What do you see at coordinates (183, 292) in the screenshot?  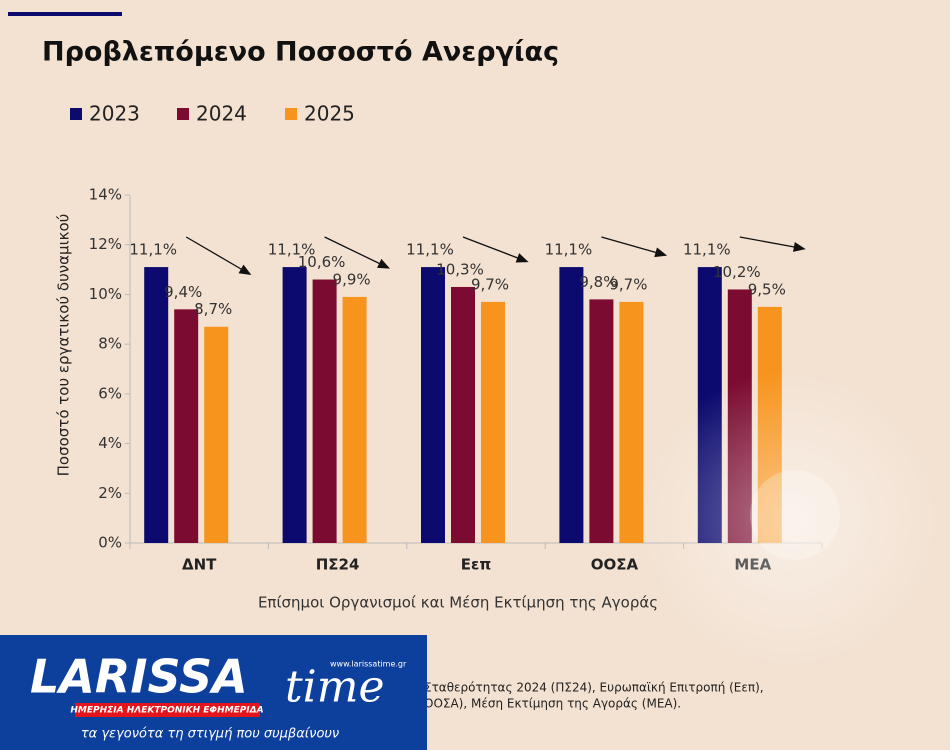 I see `value-label: 9,4%` at bounding box center [183, 292].